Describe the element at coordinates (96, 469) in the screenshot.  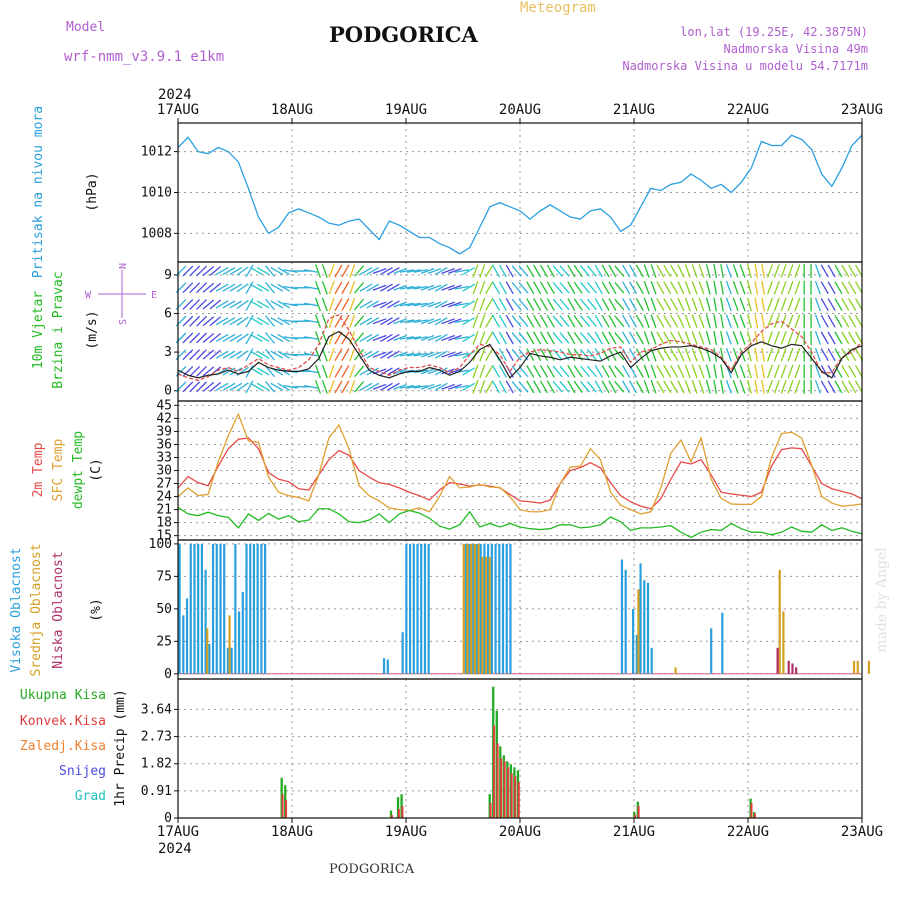
I see `temp-ylabel: (C)` at that location.